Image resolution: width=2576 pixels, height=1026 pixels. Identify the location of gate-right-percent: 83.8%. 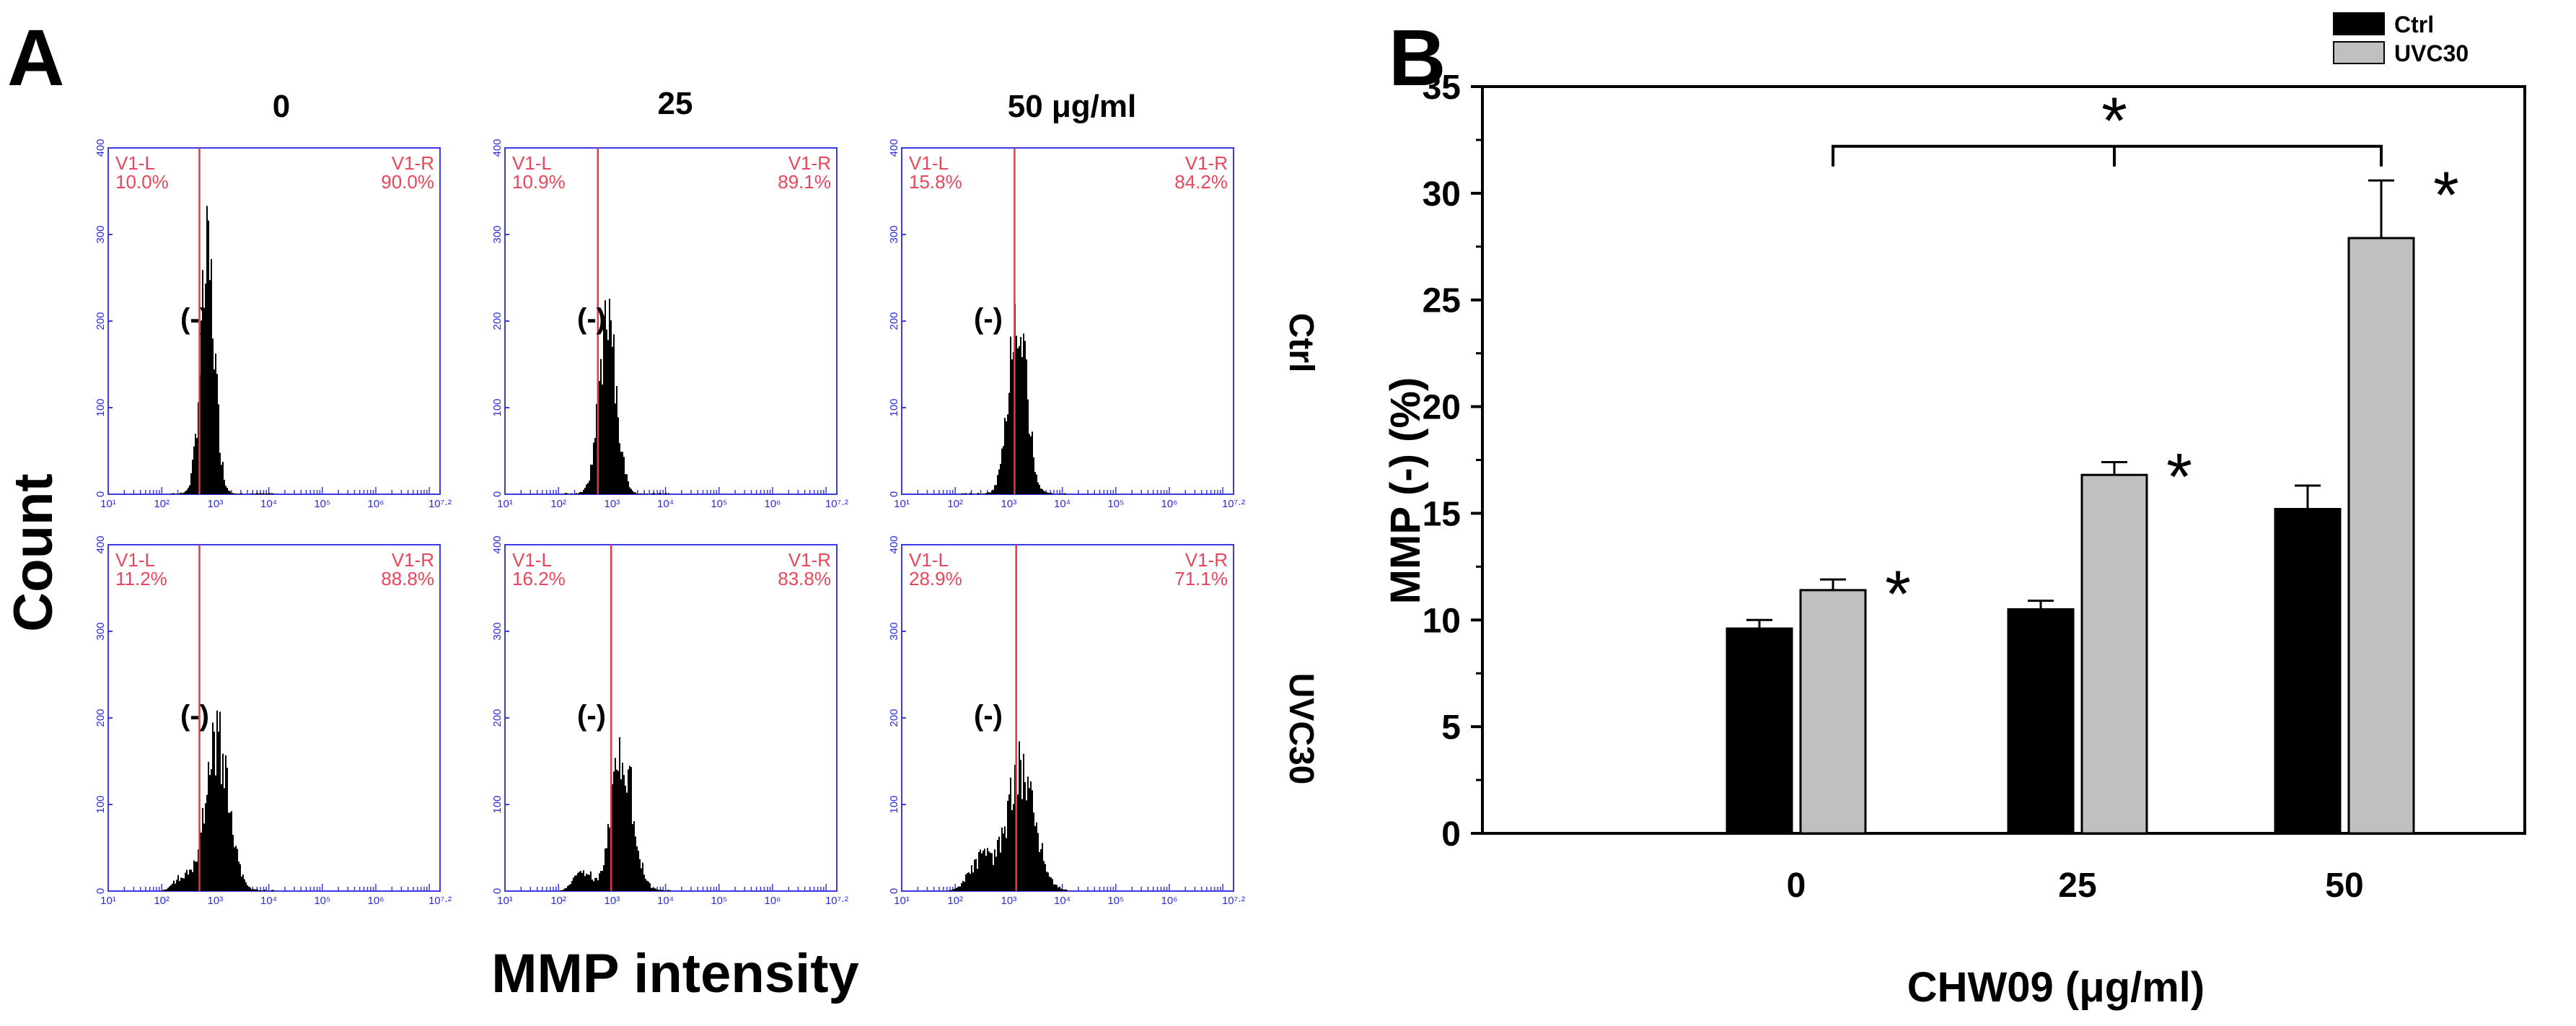
(804, 578).